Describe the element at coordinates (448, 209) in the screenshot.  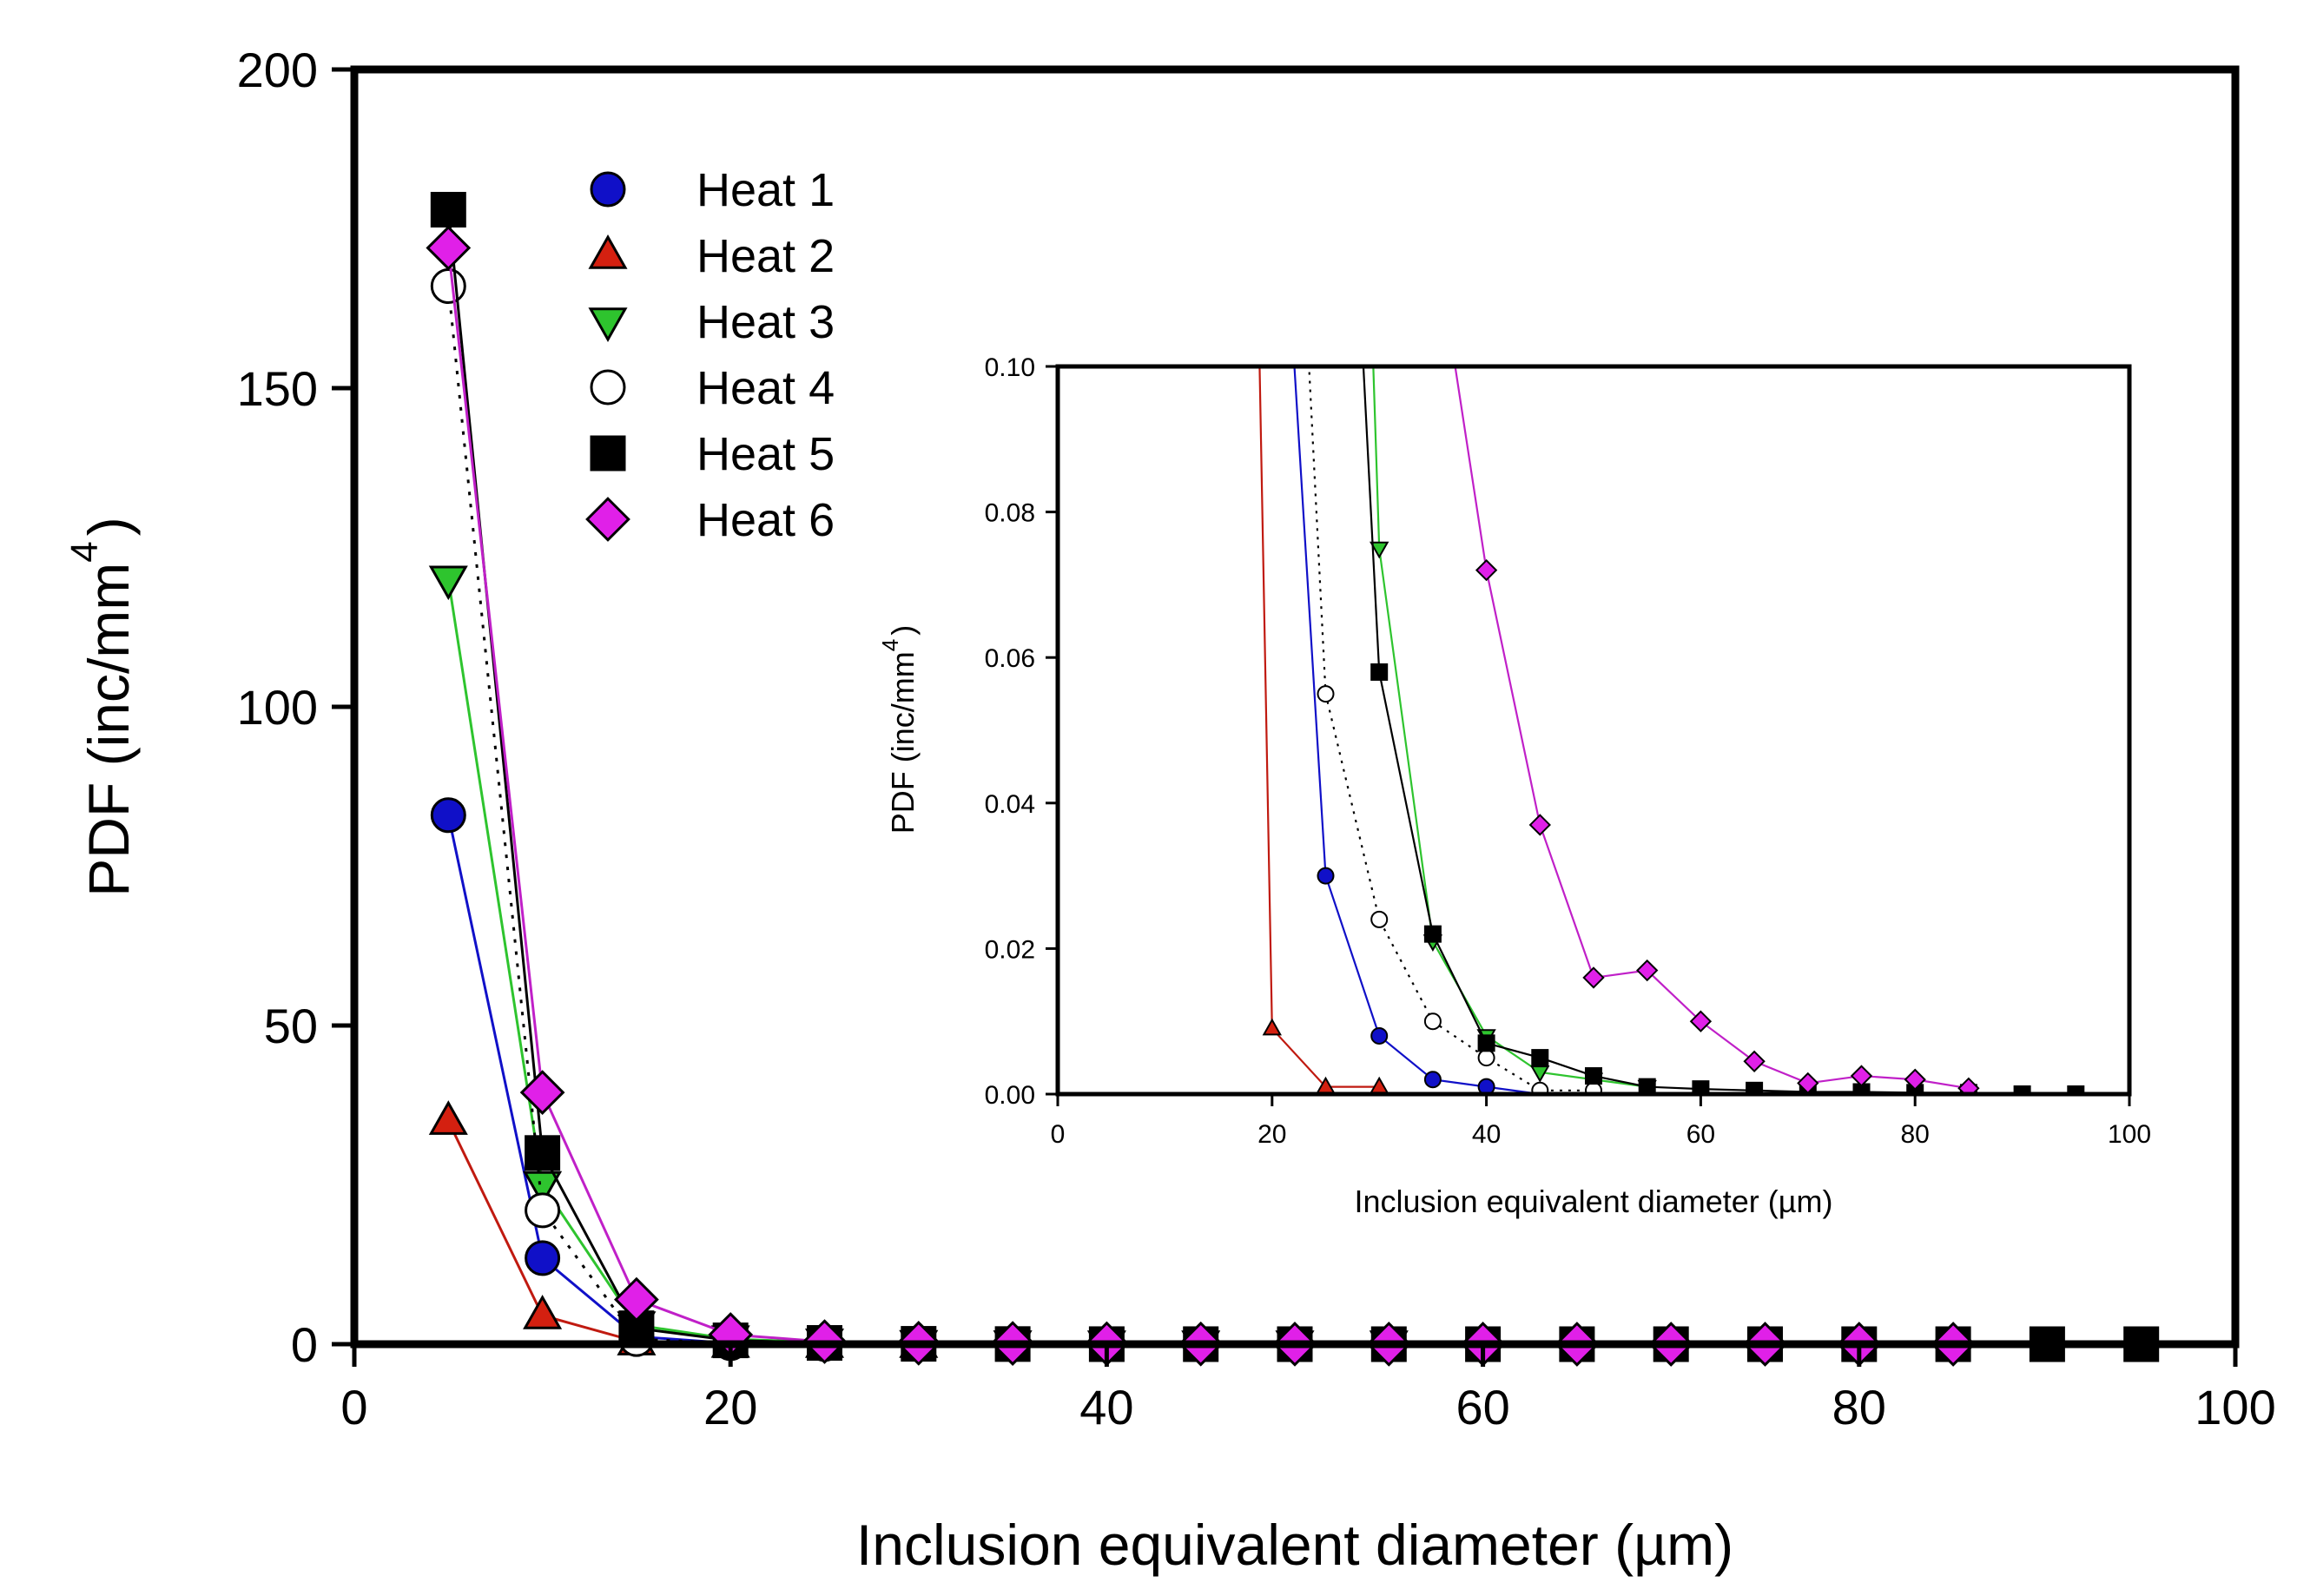
I see `data-point-heat-5-x5` at that location.